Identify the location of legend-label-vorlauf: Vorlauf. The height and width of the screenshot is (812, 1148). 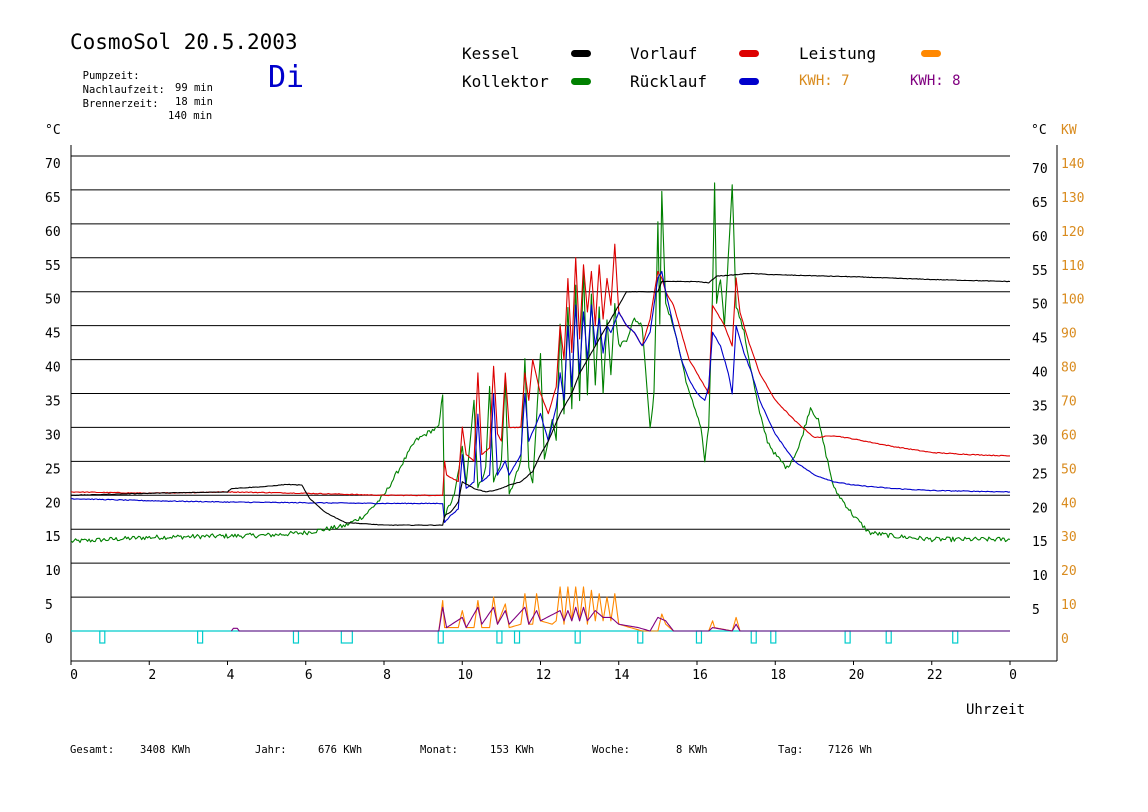
(664, 53).